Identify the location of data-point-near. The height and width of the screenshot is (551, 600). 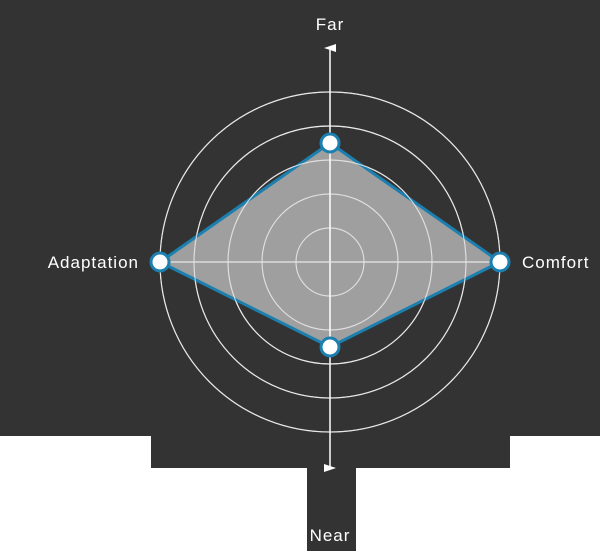
(330, 347).